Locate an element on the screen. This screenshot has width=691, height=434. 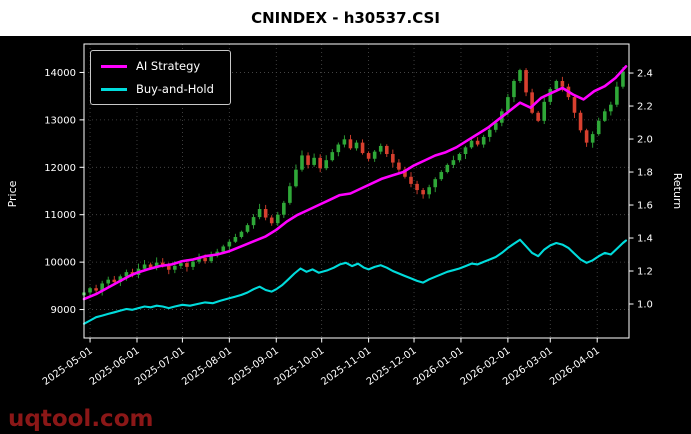
legend: AI Strategy Buy-and-Hold is located at coordinates (160, 77).